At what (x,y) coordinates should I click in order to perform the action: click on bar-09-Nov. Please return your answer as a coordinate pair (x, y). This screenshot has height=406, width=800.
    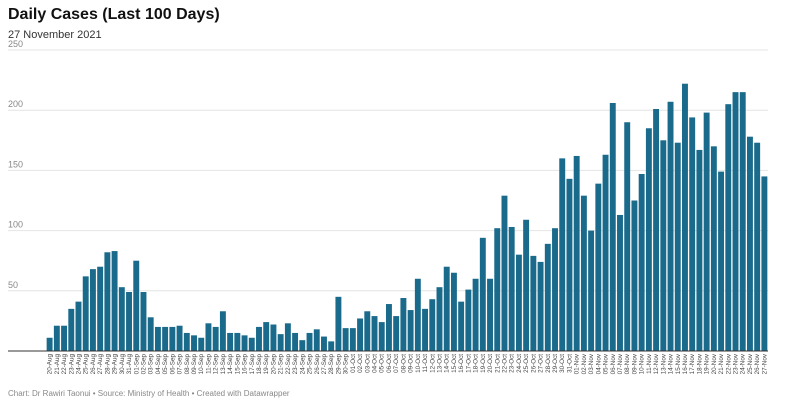
    Looking at the image, I should click on (634, 275).